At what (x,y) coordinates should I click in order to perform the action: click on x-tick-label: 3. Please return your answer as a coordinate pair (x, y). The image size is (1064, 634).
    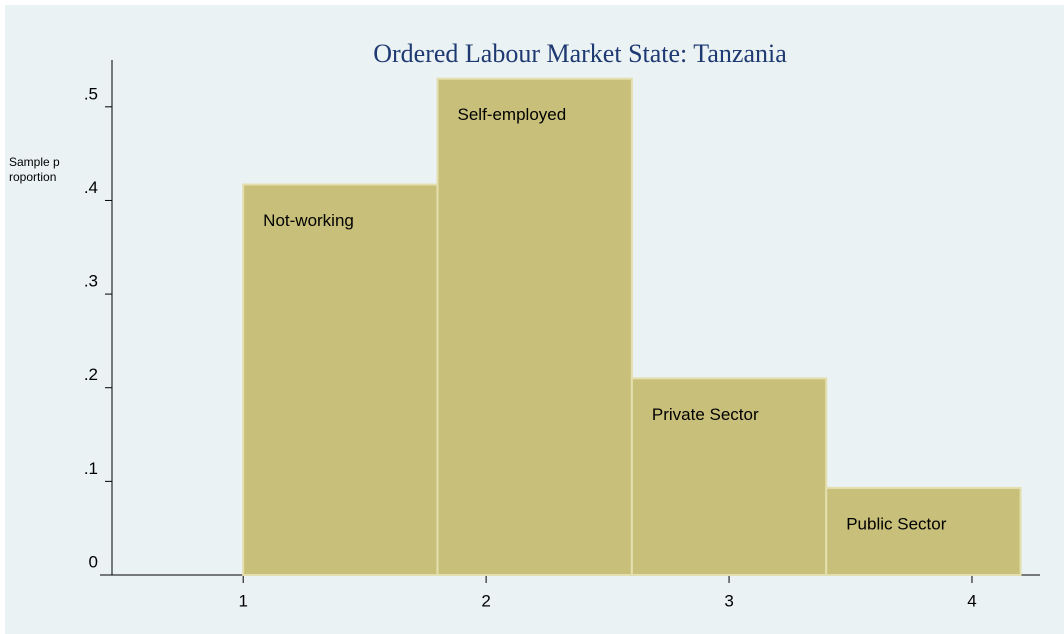
    Looking at the image, I should click on (728, 600).